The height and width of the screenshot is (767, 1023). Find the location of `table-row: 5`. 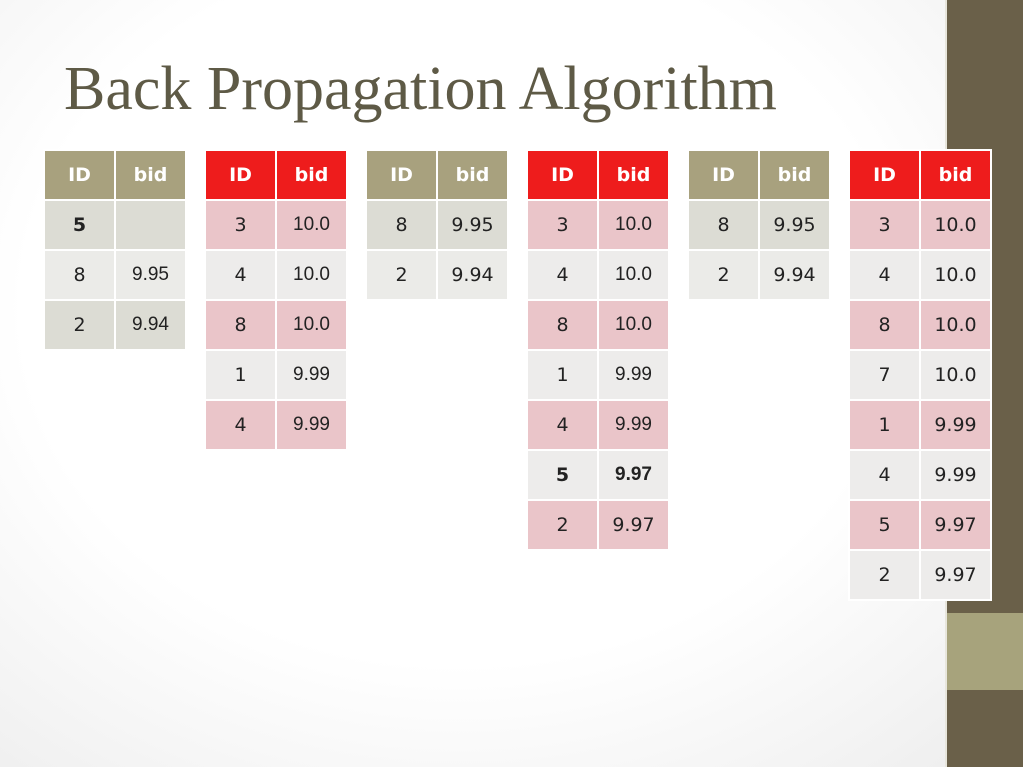

table-row: 5 is located at coordinates (115, 225).